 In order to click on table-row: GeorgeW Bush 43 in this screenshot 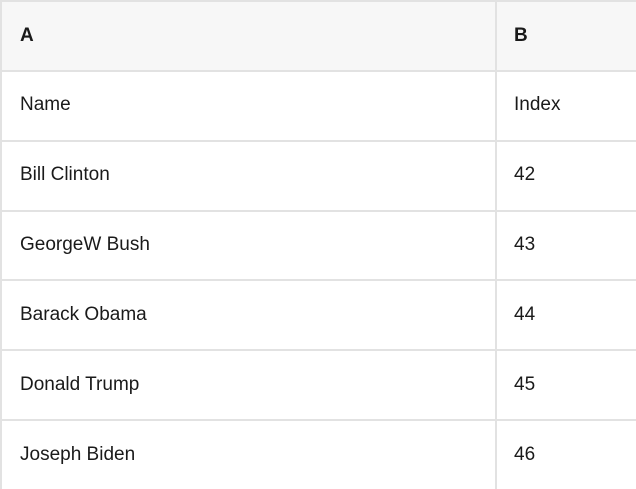, I will do `click(319, 246)`.